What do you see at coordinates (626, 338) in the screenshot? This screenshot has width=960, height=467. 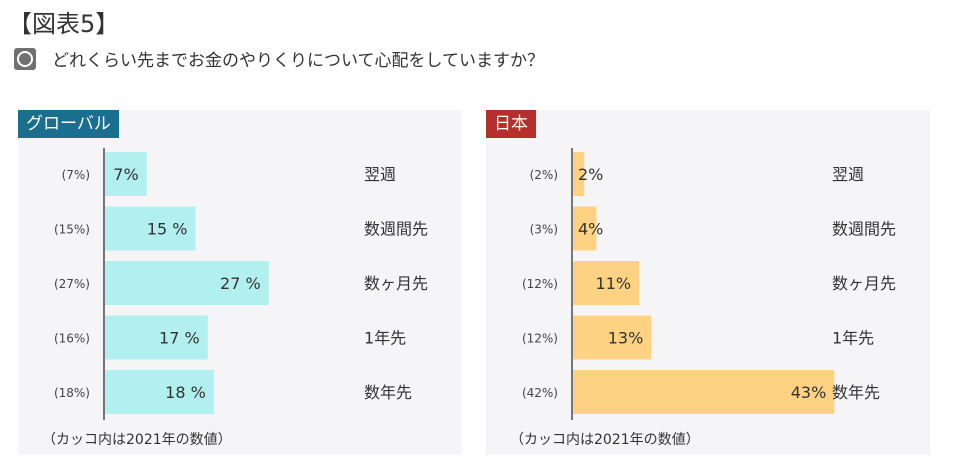 I see `japan-value-label: 13%` at bounding box center [626, 338].